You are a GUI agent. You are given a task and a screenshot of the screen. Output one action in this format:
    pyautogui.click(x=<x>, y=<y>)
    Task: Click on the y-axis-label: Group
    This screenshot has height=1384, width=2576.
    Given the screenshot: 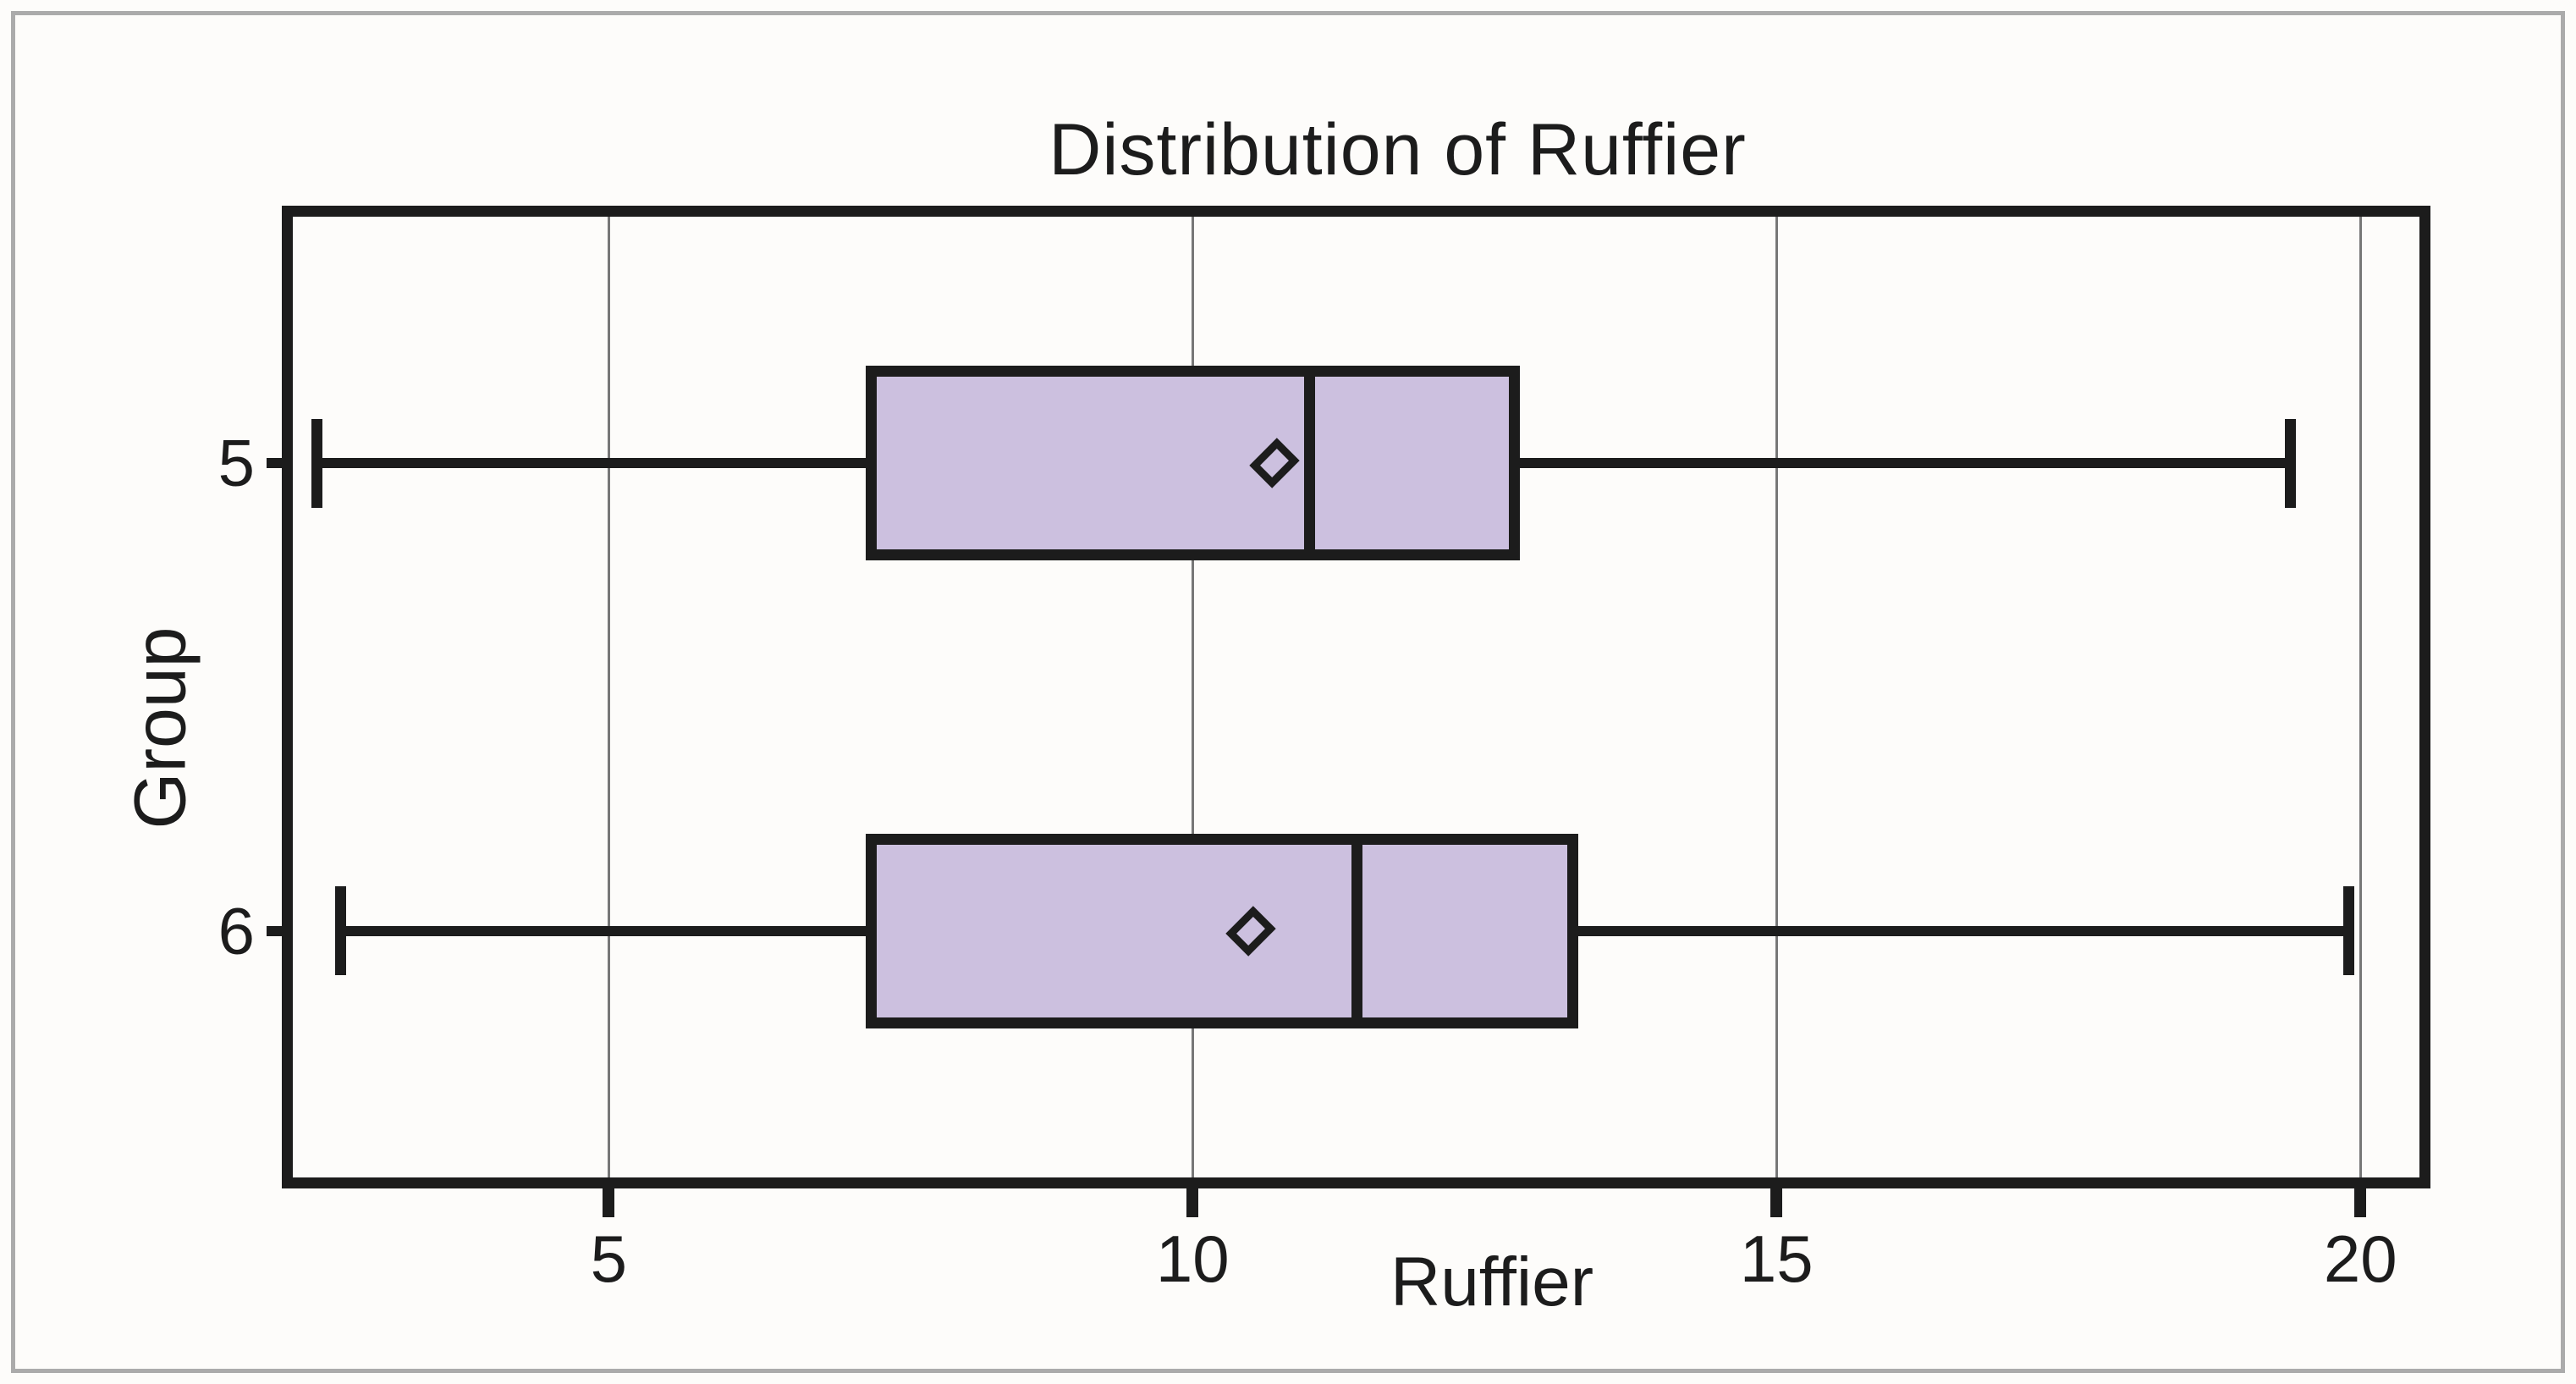 What is the action you would take?
    pyautogui.click(x=160, y=728)
    